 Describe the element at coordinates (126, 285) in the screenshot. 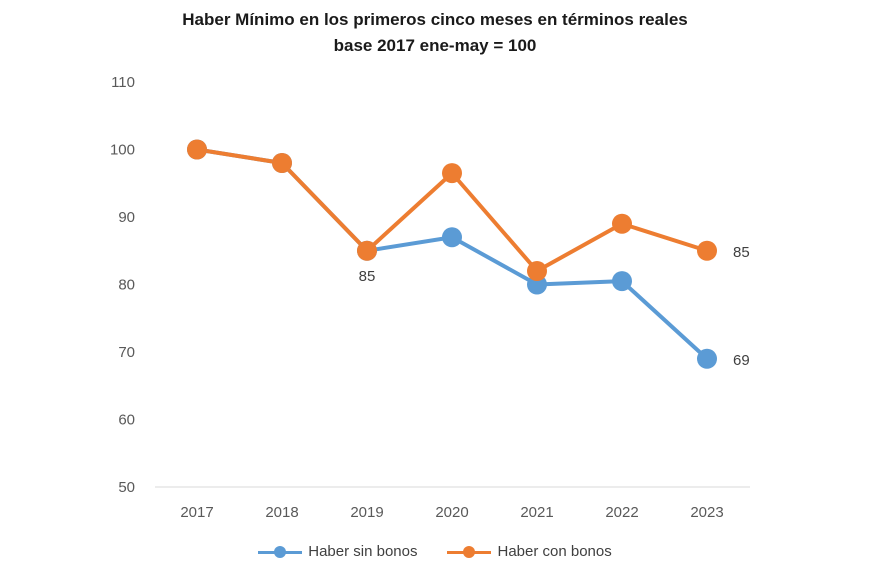

I see `y-tick-label: 80` at that location.